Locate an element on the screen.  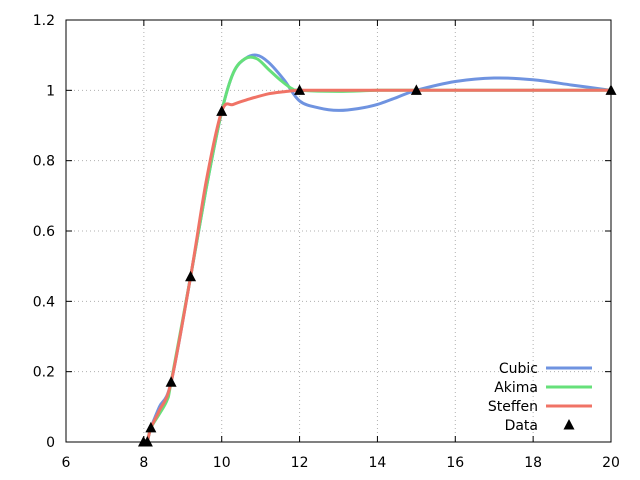
x-tick-label: 20 is located at coordinates (611, 463).